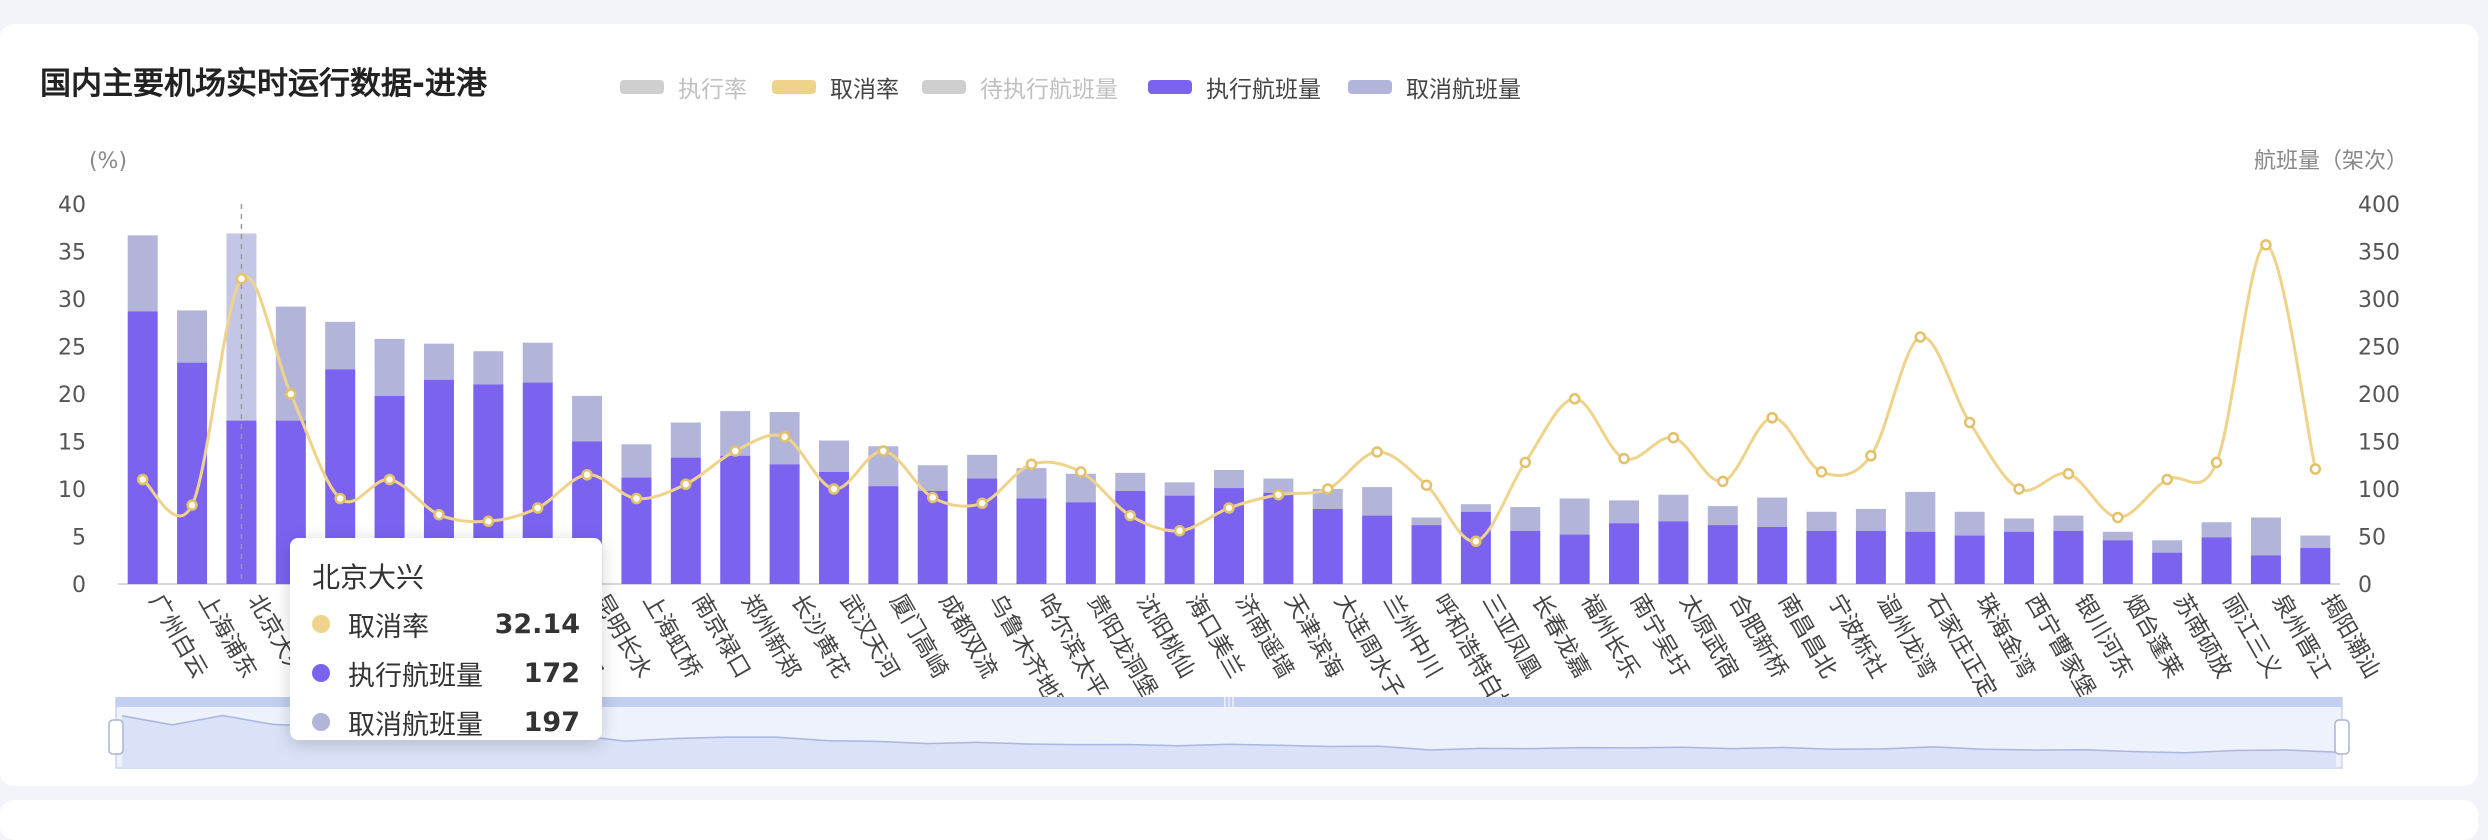 The width and height of the screenshot is (2488, 840). Describe the element at coordinates (446, 625) in the screenshot. I see `tooltip-row-cancel-rate: 取消率 32.14` at that location.